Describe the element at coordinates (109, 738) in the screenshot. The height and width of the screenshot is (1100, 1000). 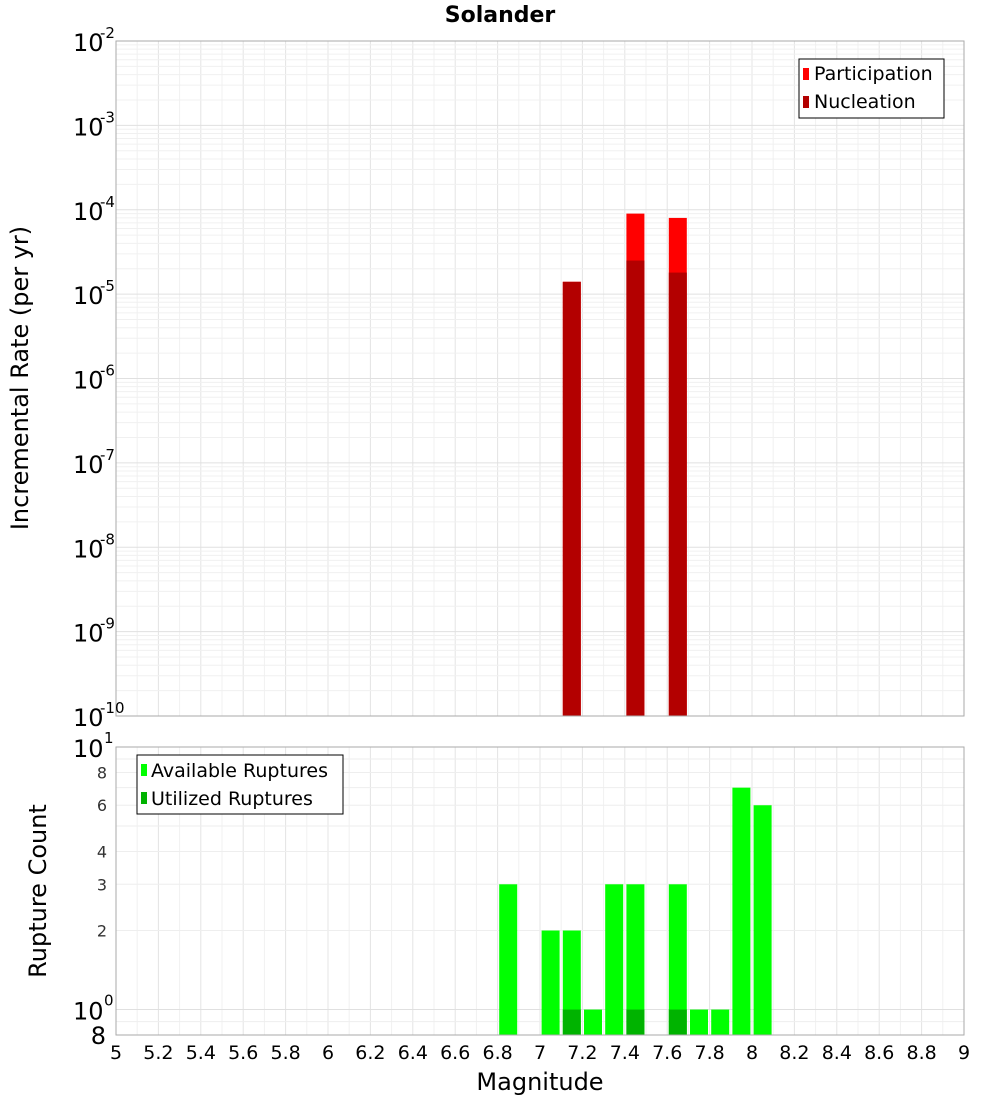
I see `y-tick-exponent: 1` at that location.